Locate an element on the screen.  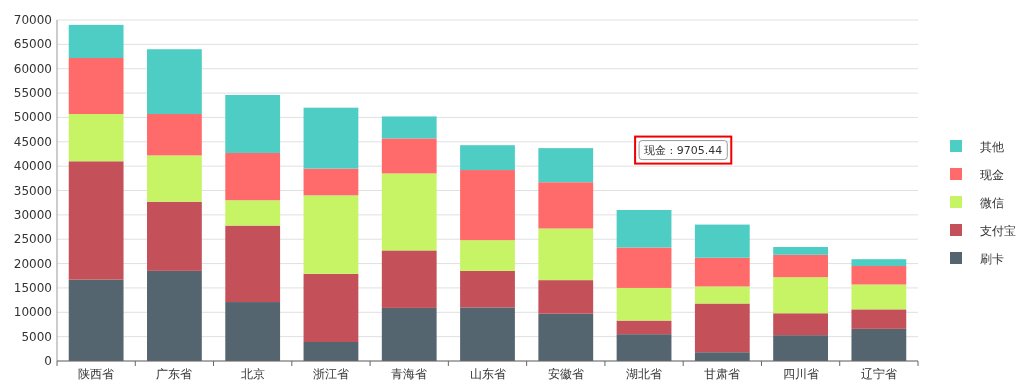
tooltip: 现金 : 9705.44 is located at coordinates (683, 150).